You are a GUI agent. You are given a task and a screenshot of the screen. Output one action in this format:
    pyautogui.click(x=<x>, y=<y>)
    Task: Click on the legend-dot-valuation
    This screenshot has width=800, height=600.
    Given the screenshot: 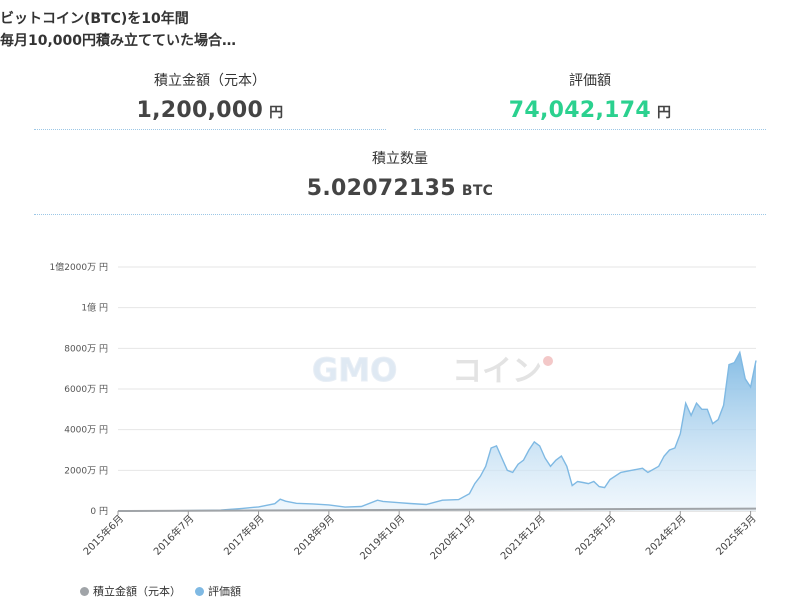 What is the action you would take?
    pyautogui.click(x=199, y=591)
    